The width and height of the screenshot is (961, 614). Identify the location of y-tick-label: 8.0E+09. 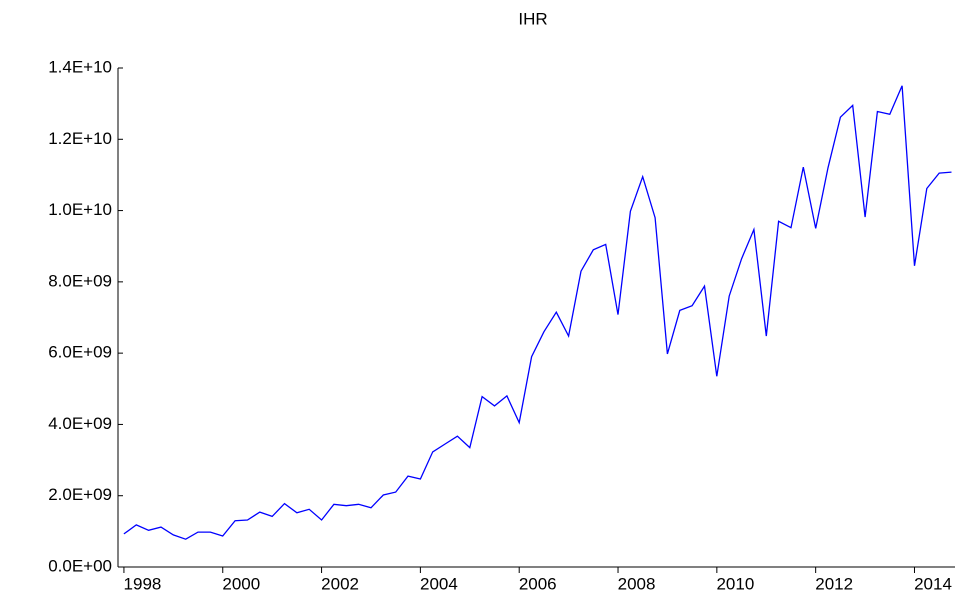
(80, 280).